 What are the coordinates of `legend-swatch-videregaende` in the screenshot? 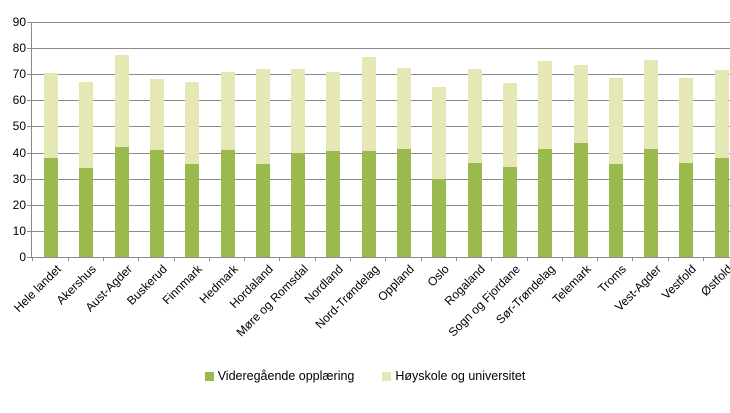 It's located at (209, 376).